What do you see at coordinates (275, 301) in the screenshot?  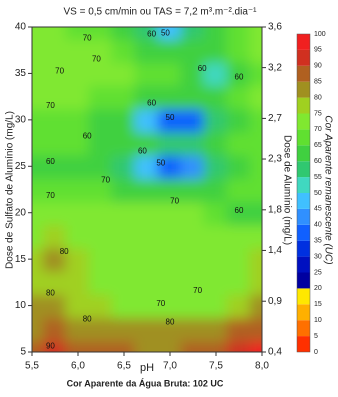 I see `y2-tick-label: 0,9` at bounding box center [275, 301].